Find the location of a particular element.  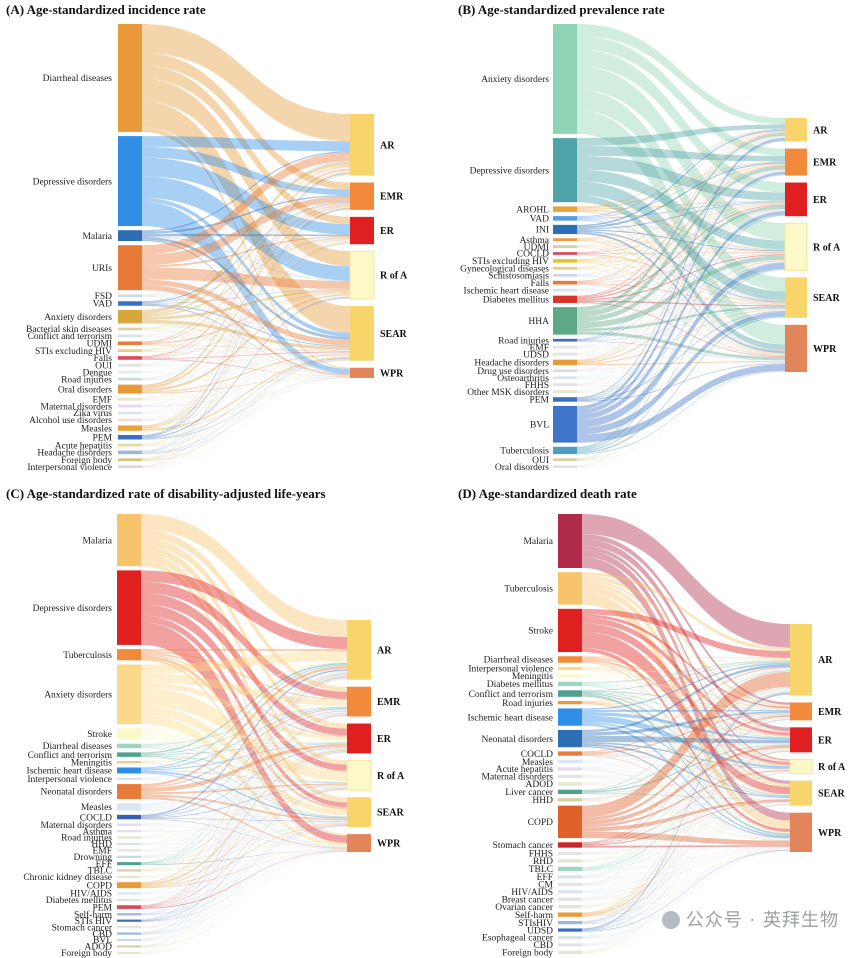

flow-eff-to-r-of-a is located at coordinates (686, 824).